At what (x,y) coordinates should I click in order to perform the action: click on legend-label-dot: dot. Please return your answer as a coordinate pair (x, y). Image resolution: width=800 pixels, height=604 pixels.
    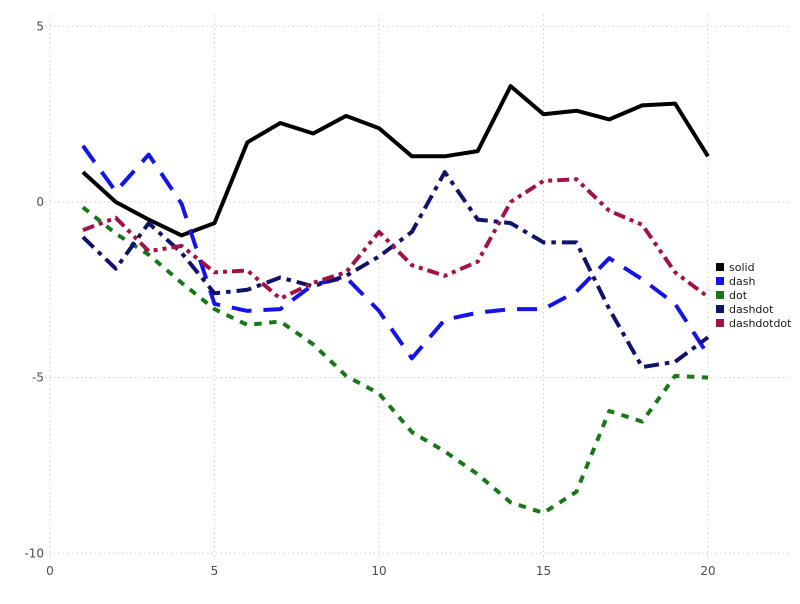
    Looking at the image, I should click on (738, 295).